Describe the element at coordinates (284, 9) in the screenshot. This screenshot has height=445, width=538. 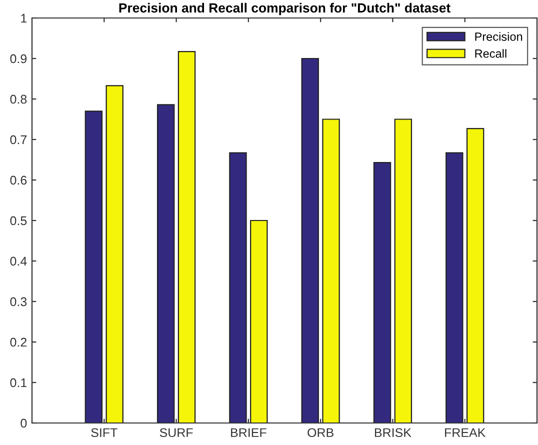
I see `chart-title: Precision and Recall comparison for "Dutch" dataset` at that location.